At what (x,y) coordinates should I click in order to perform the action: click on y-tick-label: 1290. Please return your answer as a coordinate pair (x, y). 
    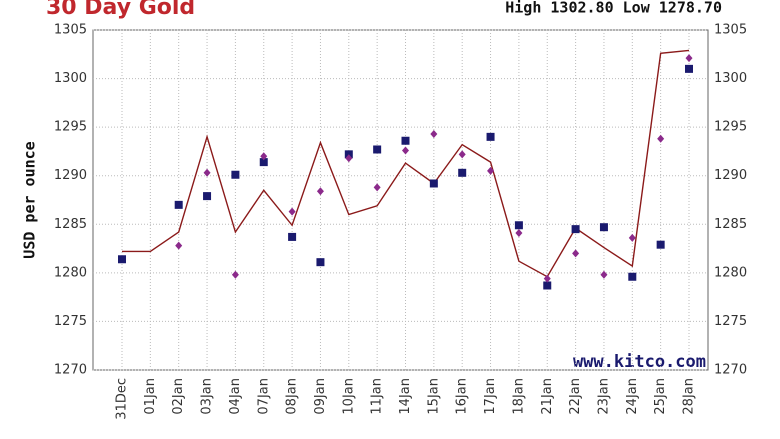
    Looking at the image, I should click on (70, 175).